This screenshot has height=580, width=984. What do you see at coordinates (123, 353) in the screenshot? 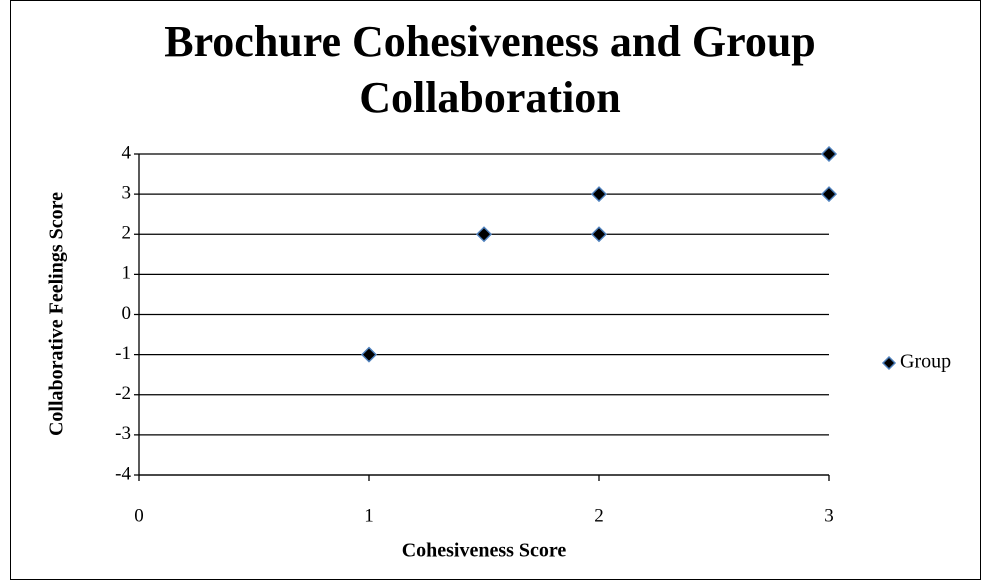
I see `y-tick-label: -1` at bounding box center [123, 353].